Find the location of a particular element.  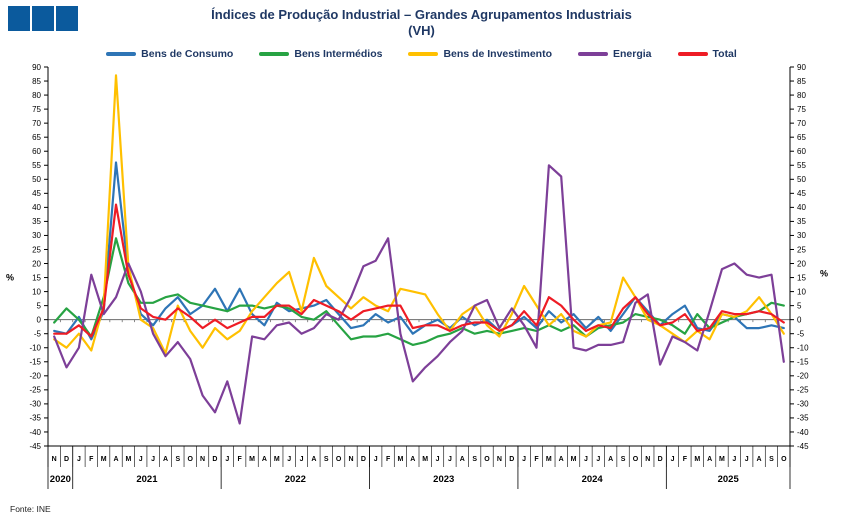

svg-text: 35 is located at coordinates (801, 221).